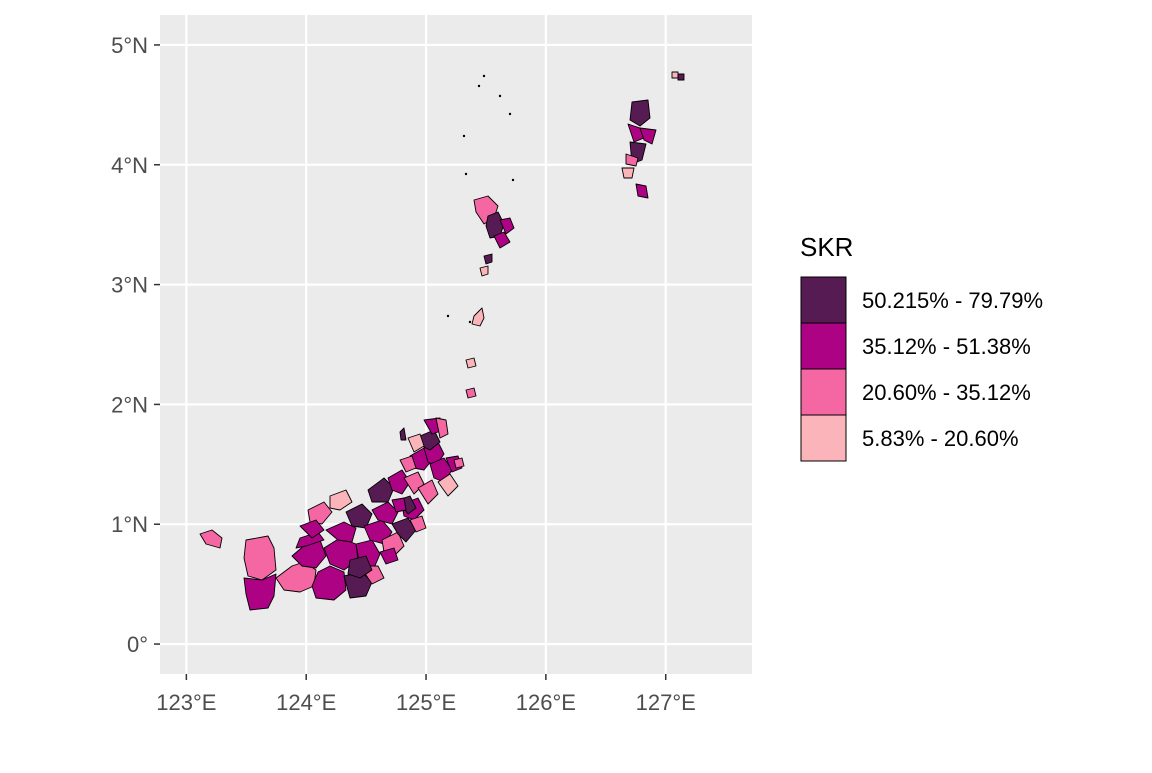 The width and height of the screenshot is (1152, 773). Describe the element at coordinates (129, 524) in the screenshot. I see `y-tick-label: 1°N` at that location.